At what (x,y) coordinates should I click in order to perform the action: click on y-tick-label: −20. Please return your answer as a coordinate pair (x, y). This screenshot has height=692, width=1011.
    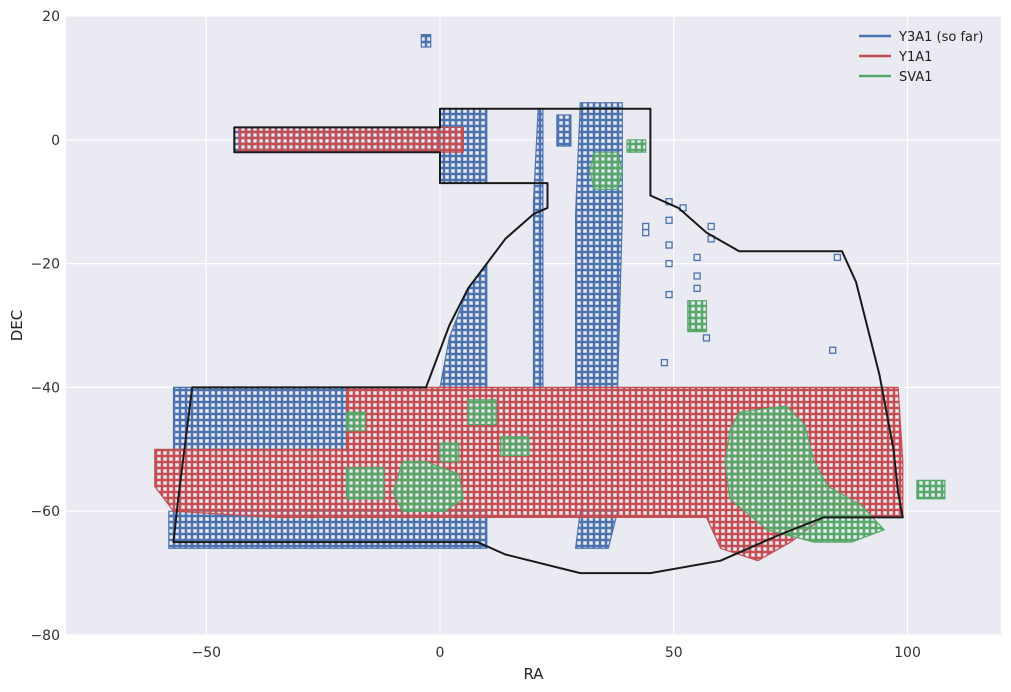
    Looking at the image, I should click on (45, 265).